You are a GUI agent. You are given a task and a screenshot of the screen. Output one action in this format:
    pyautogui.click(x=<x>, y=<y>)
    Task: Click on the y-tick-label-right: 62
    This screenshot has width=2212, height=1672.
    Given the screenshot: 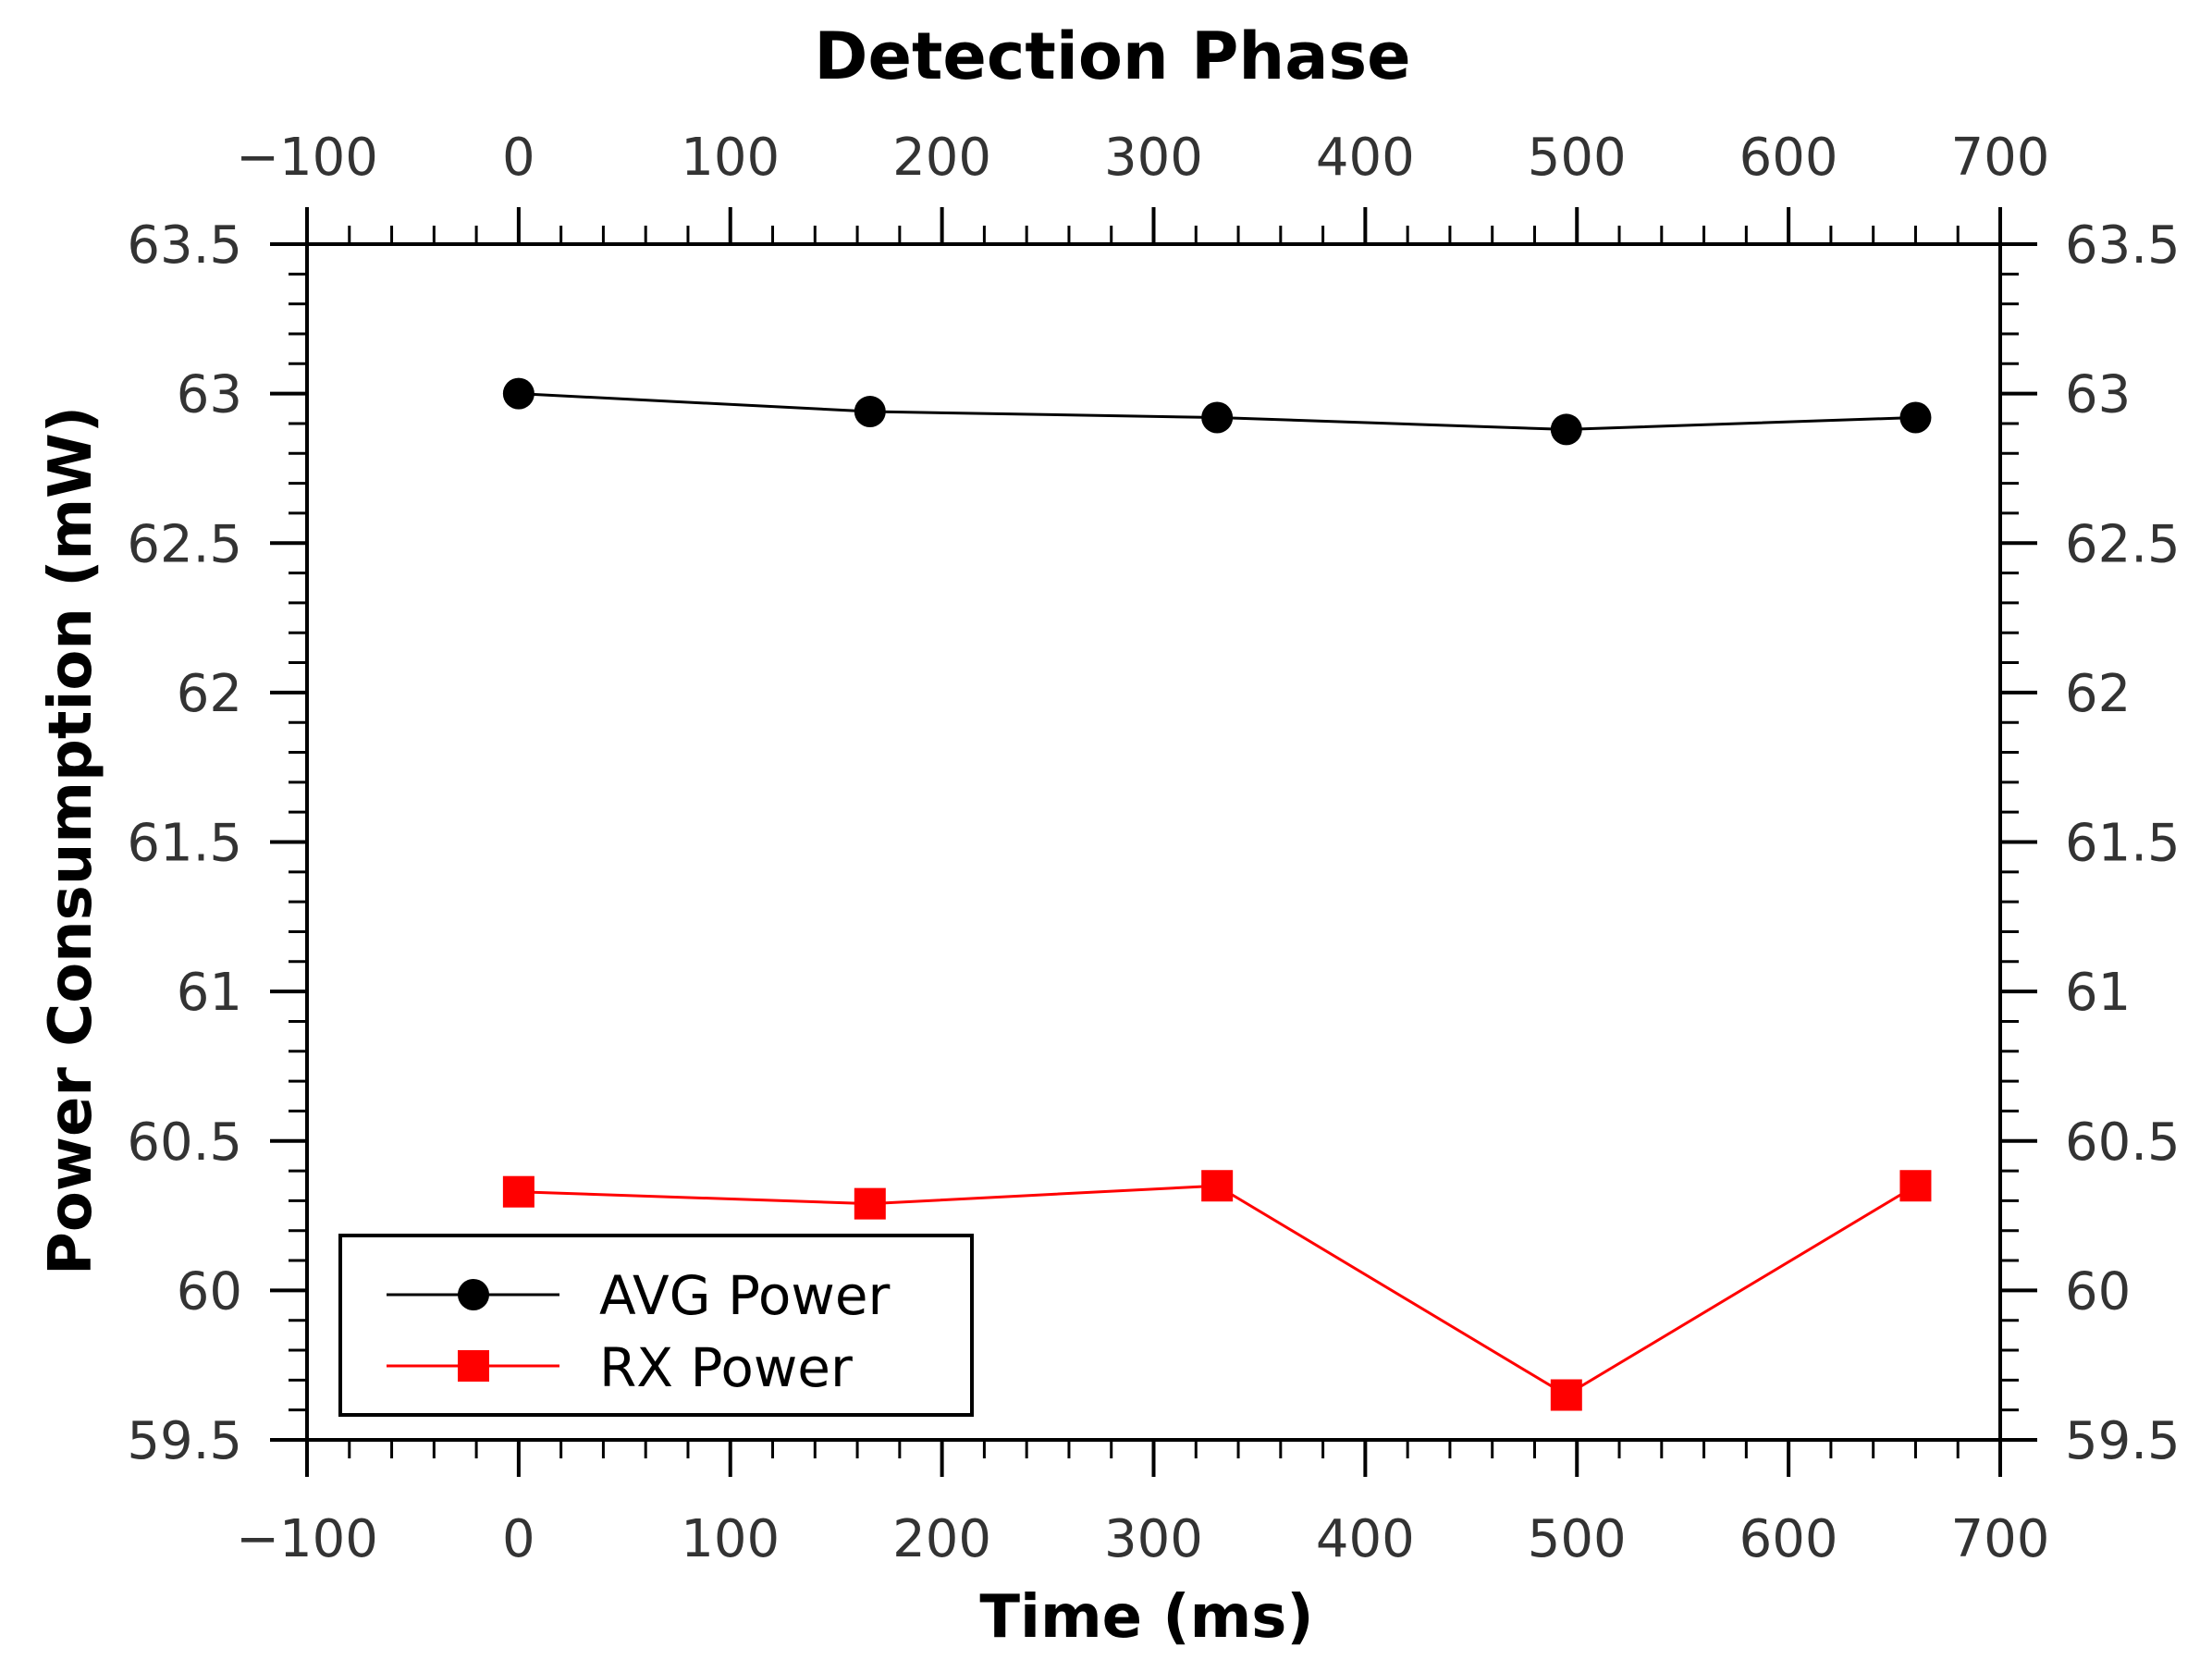 What is the action you would take?
    pyautogui.click(x=2098, y=694)
    